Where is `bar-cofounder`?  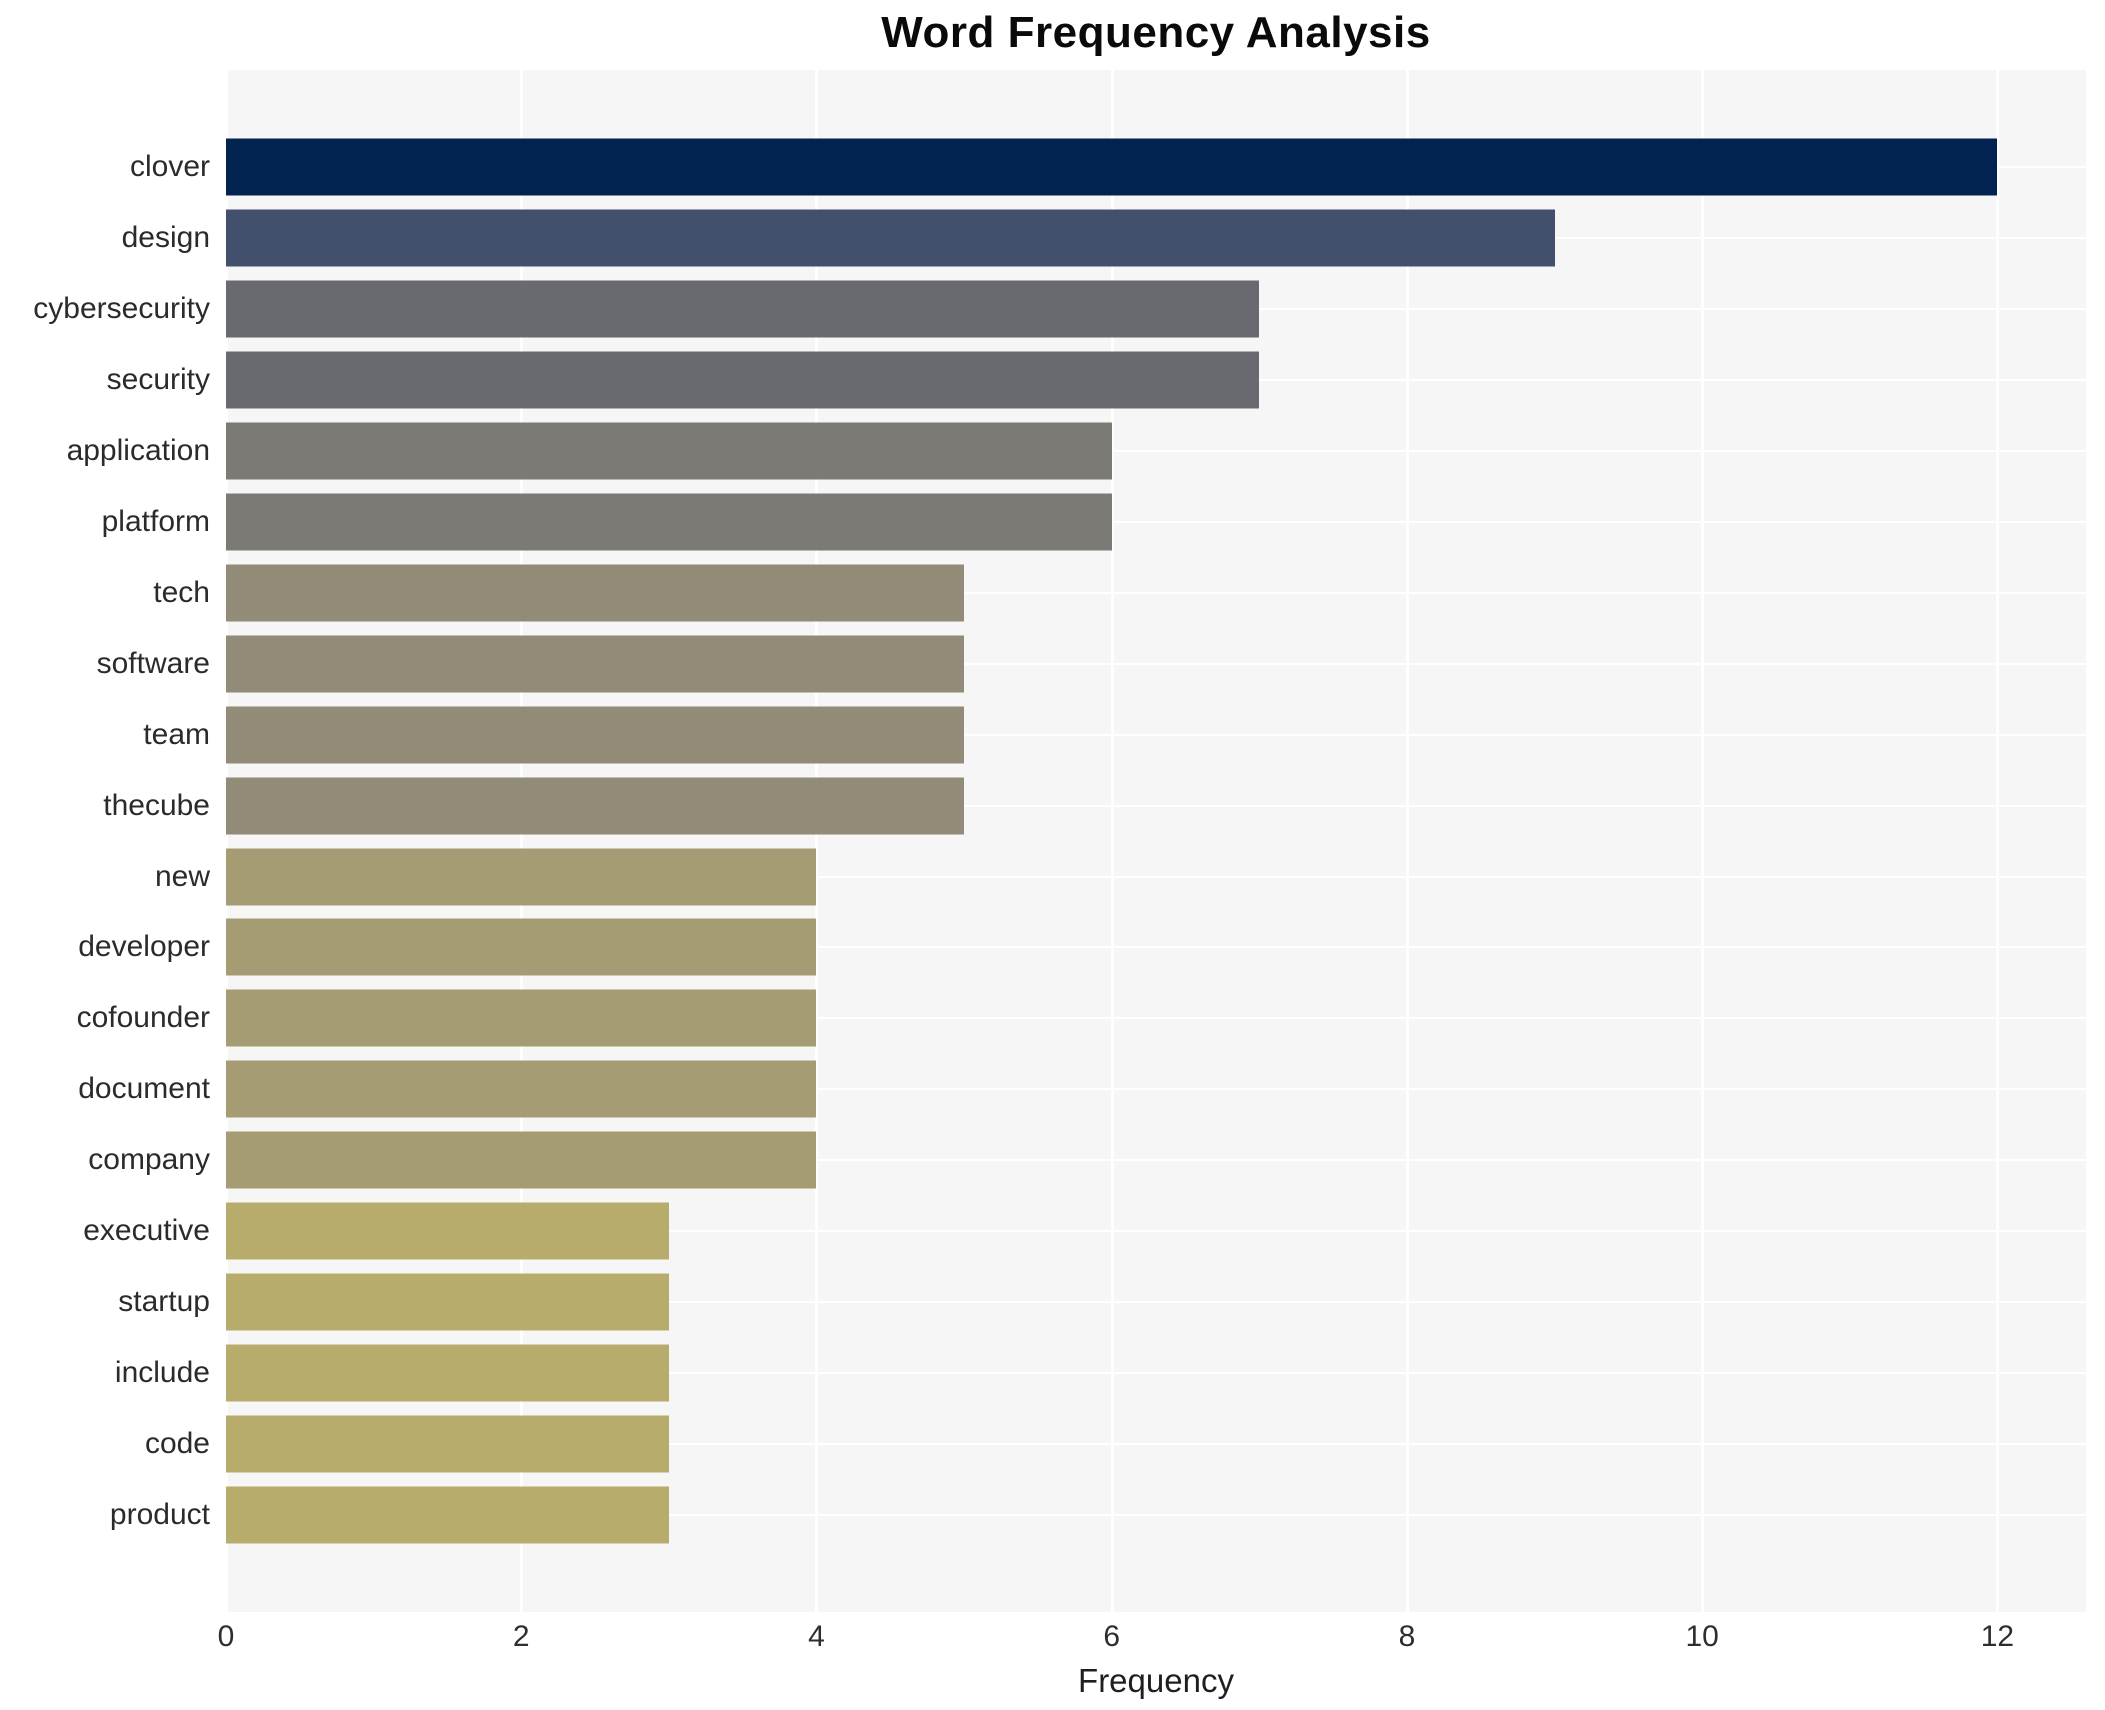 bar-cofounder is located at coordinates (521, 1018).